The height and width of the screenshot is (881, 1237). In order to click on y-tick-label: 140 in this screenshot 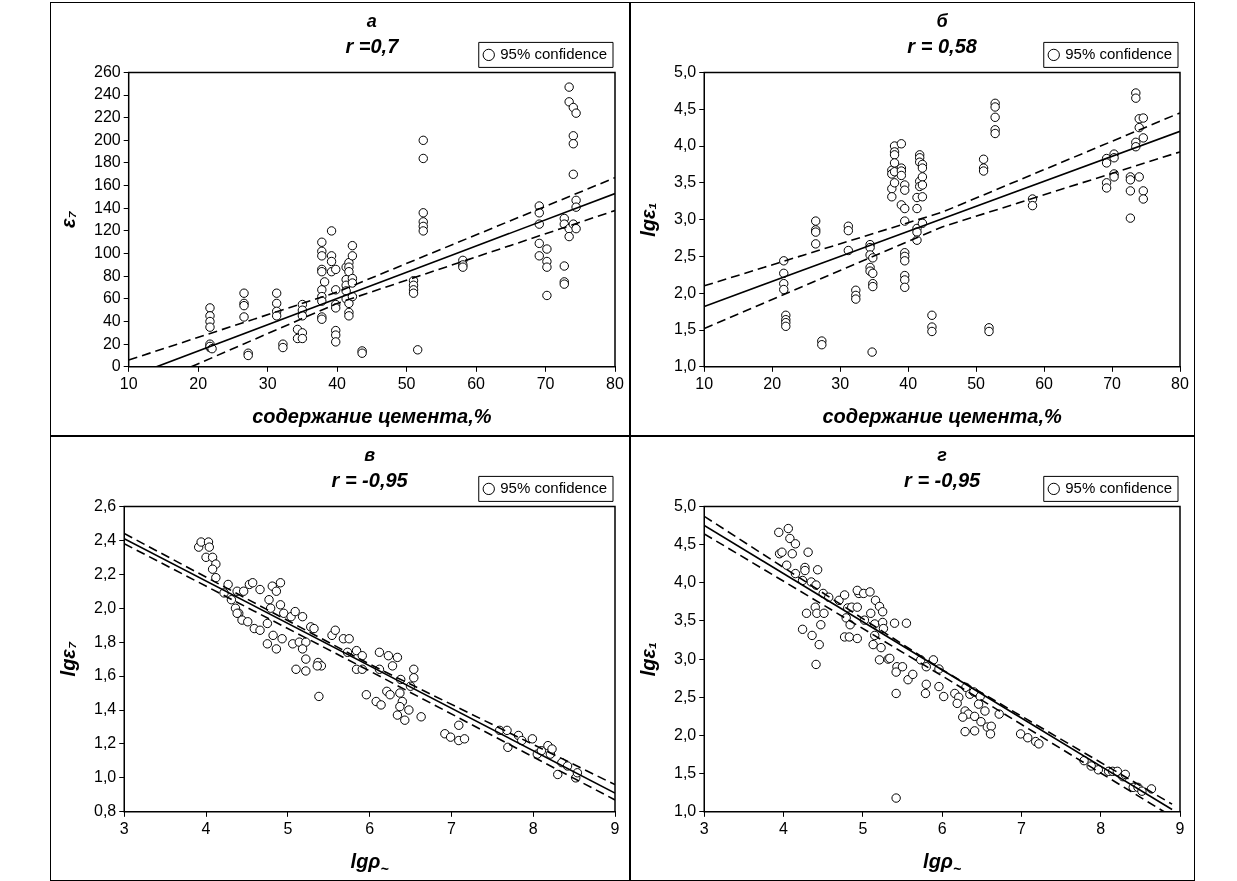, I will do `click(107, 207)`.